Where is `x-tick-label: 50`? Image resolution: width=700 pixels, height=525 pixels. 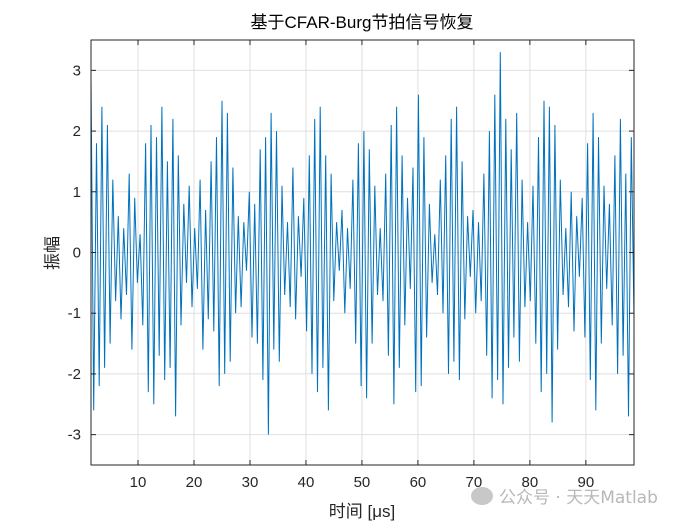
x-tick-label: 50 is located at coordinates (362, 482).